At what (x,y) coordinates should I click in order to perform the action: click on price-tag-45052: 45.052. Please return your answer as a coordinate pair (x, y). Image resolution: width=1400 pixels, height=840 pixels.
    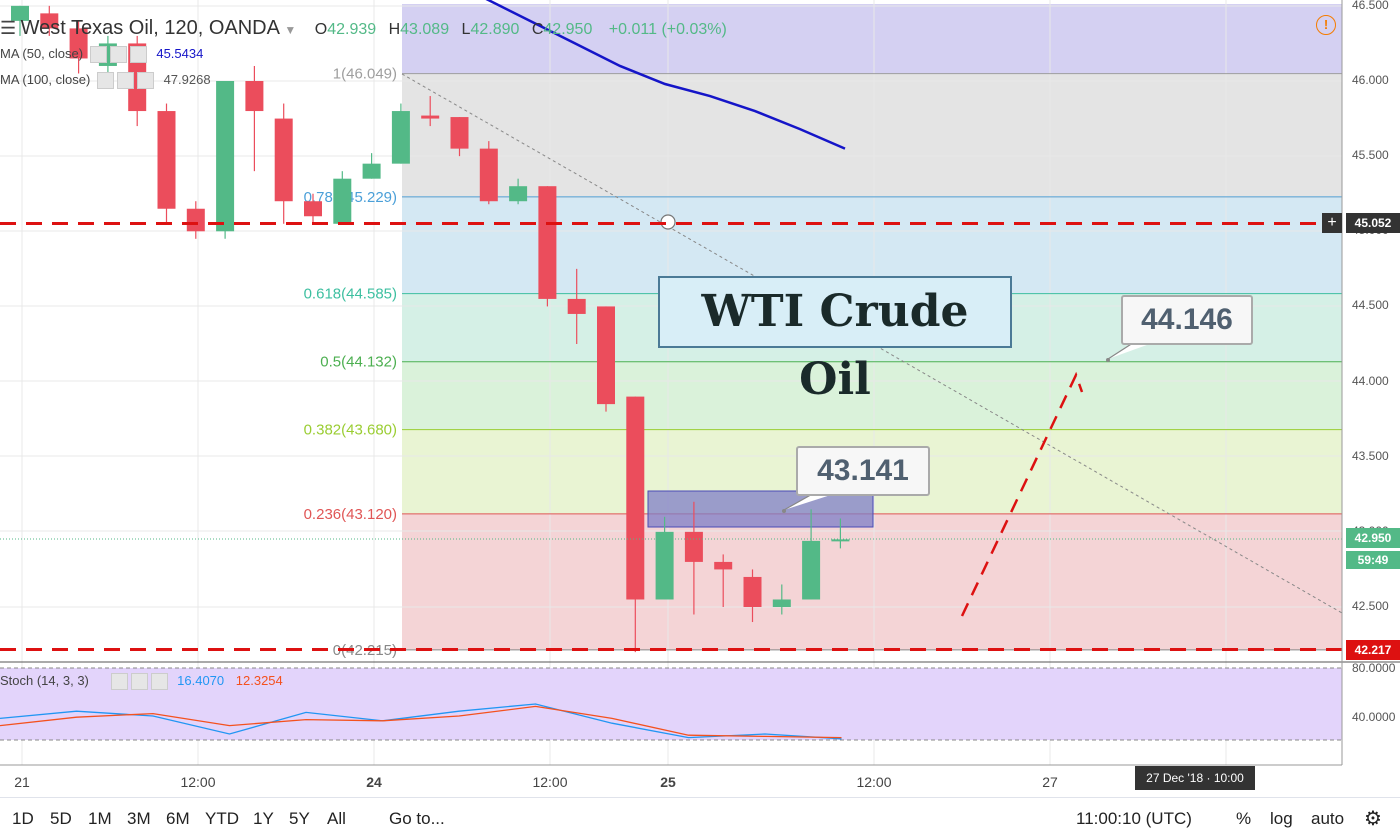
    Looking at the image, I should click on (1373, 223).